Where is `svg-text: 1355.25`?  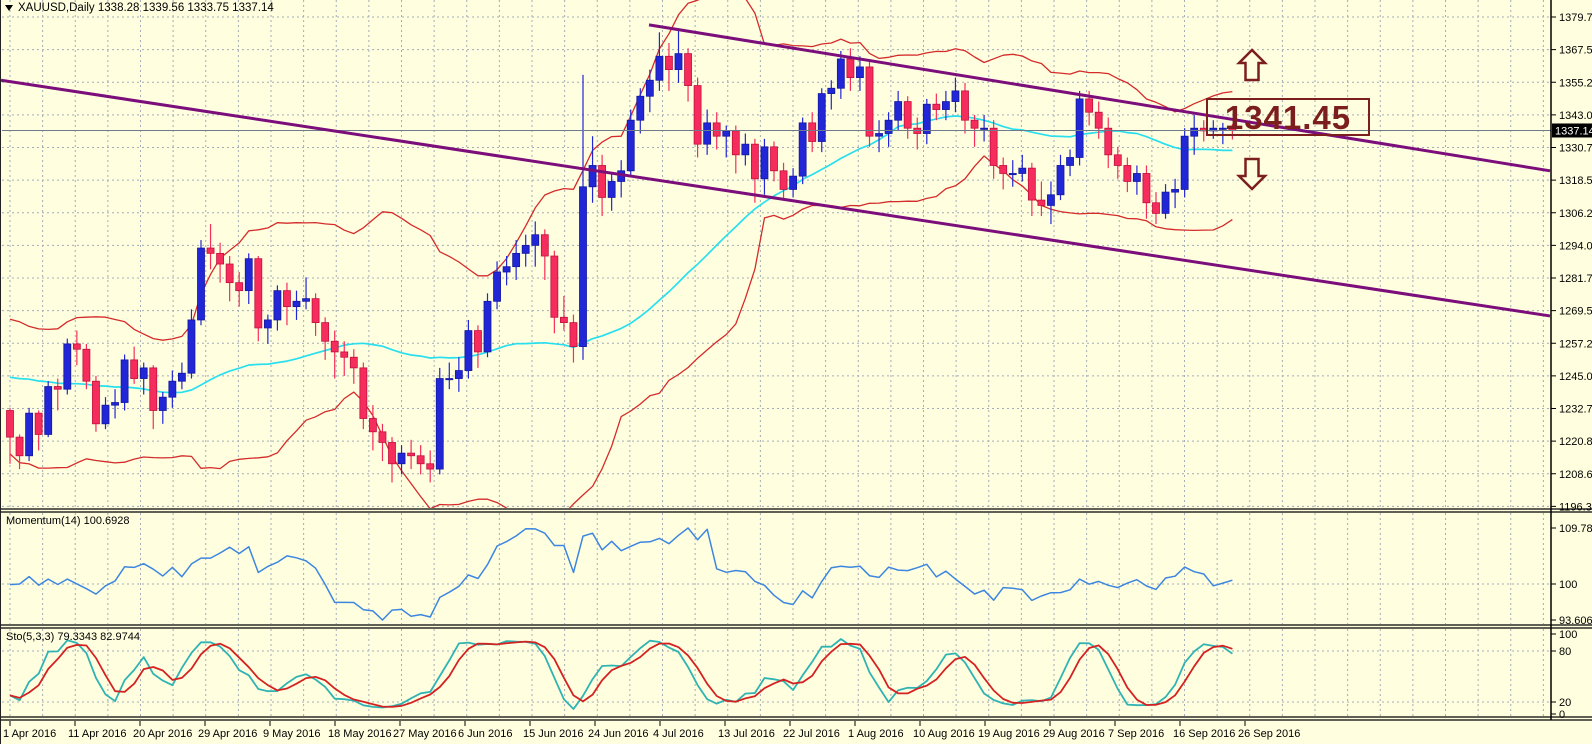 svg-text: 1355.25 is located at coordinates (1575, 83).